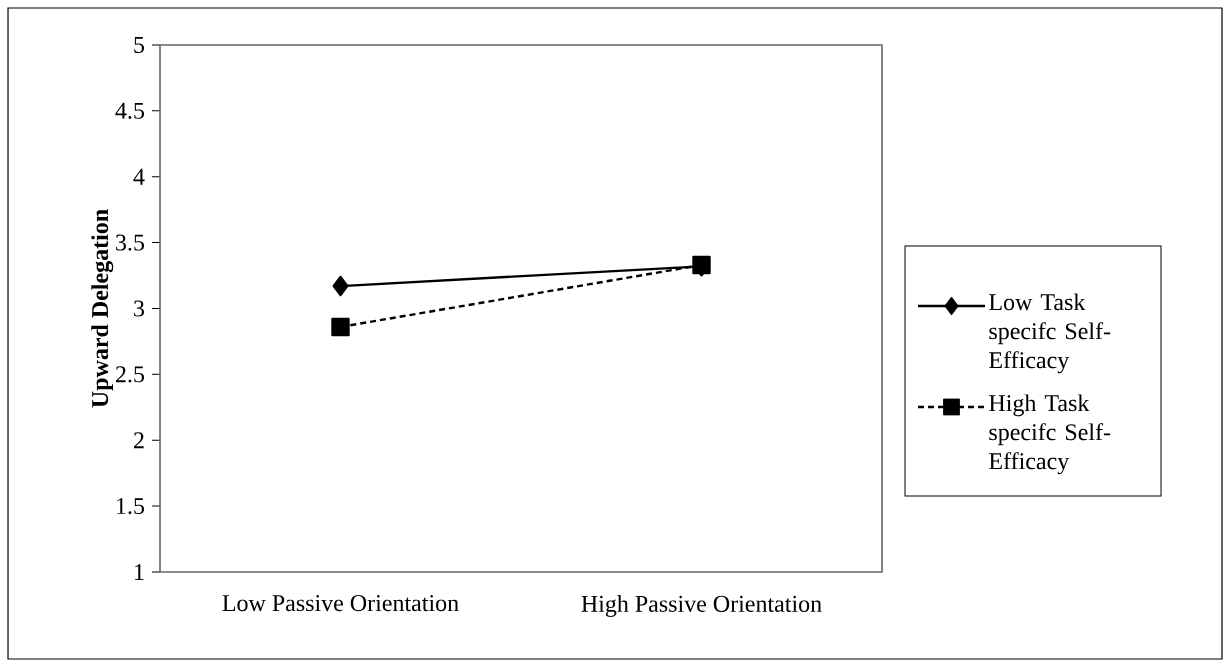 Image resolution: width=1230 pixels, height=667 pixels. I want to click on y-tick-label: 5, so click(139, 45).